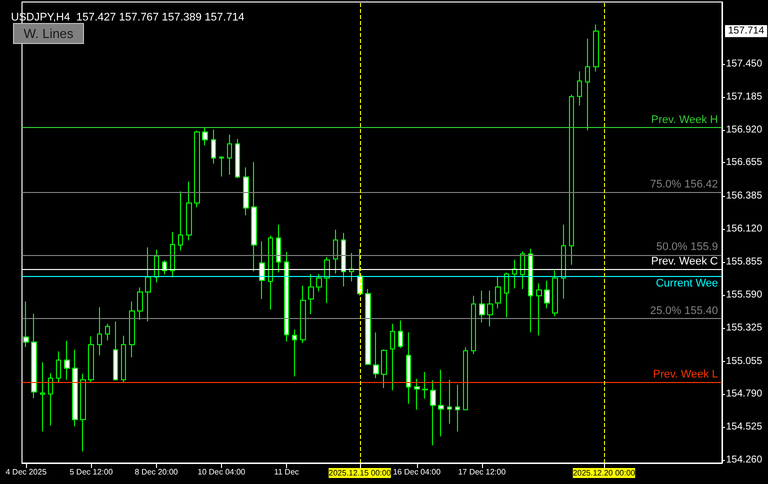  What do you see at coordinates (92, 472) in the screenshot?
I see `x-tick-label: 5 Dec 12:00` at bounding box center [92, 472].